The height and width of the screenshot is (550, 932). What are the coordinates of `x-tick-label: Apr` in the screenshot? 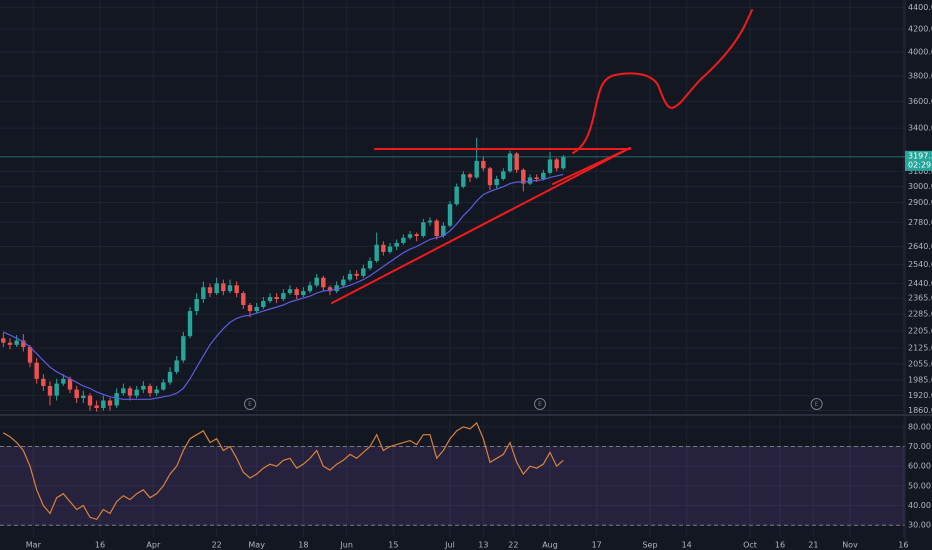 It's located at (153, 545).